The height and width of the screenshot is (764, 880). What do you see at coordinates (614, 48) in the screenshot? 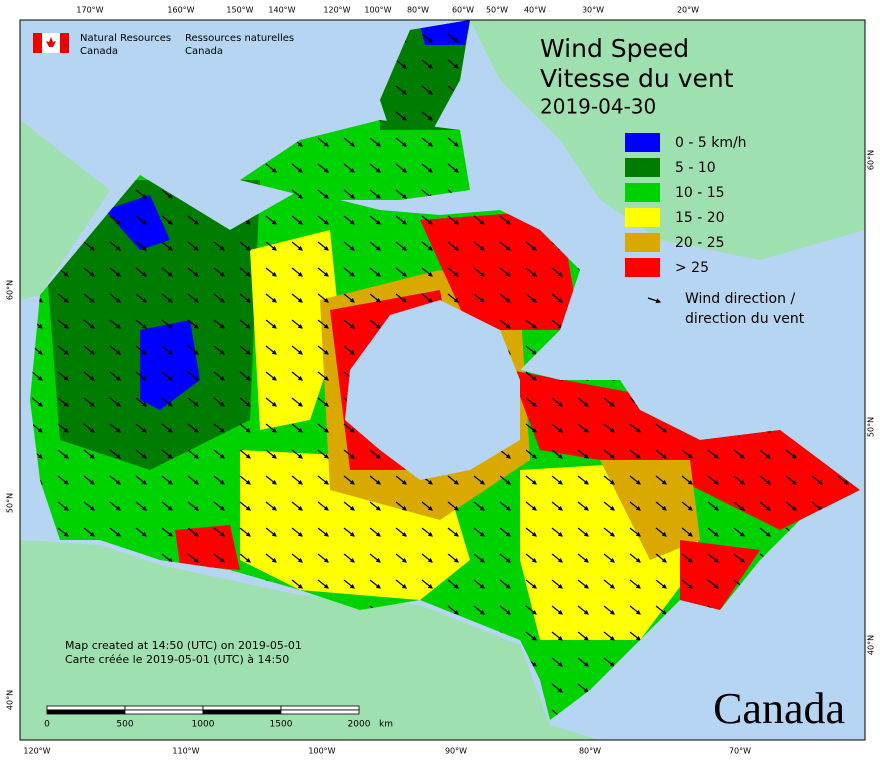
I see `title-en: Wind Speed` at bounding box center [614, 48].